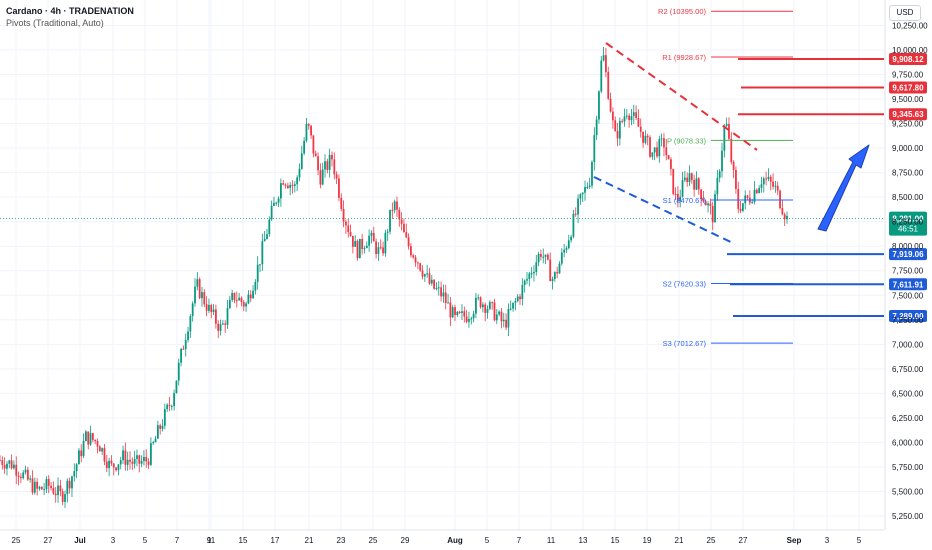 The height and width of the screenshot is (550, 932). What do you see at coordinates (908, 99) in the screenshot?
I see `y-tick-label: 9,500.00` at bounding box center [908, 99].